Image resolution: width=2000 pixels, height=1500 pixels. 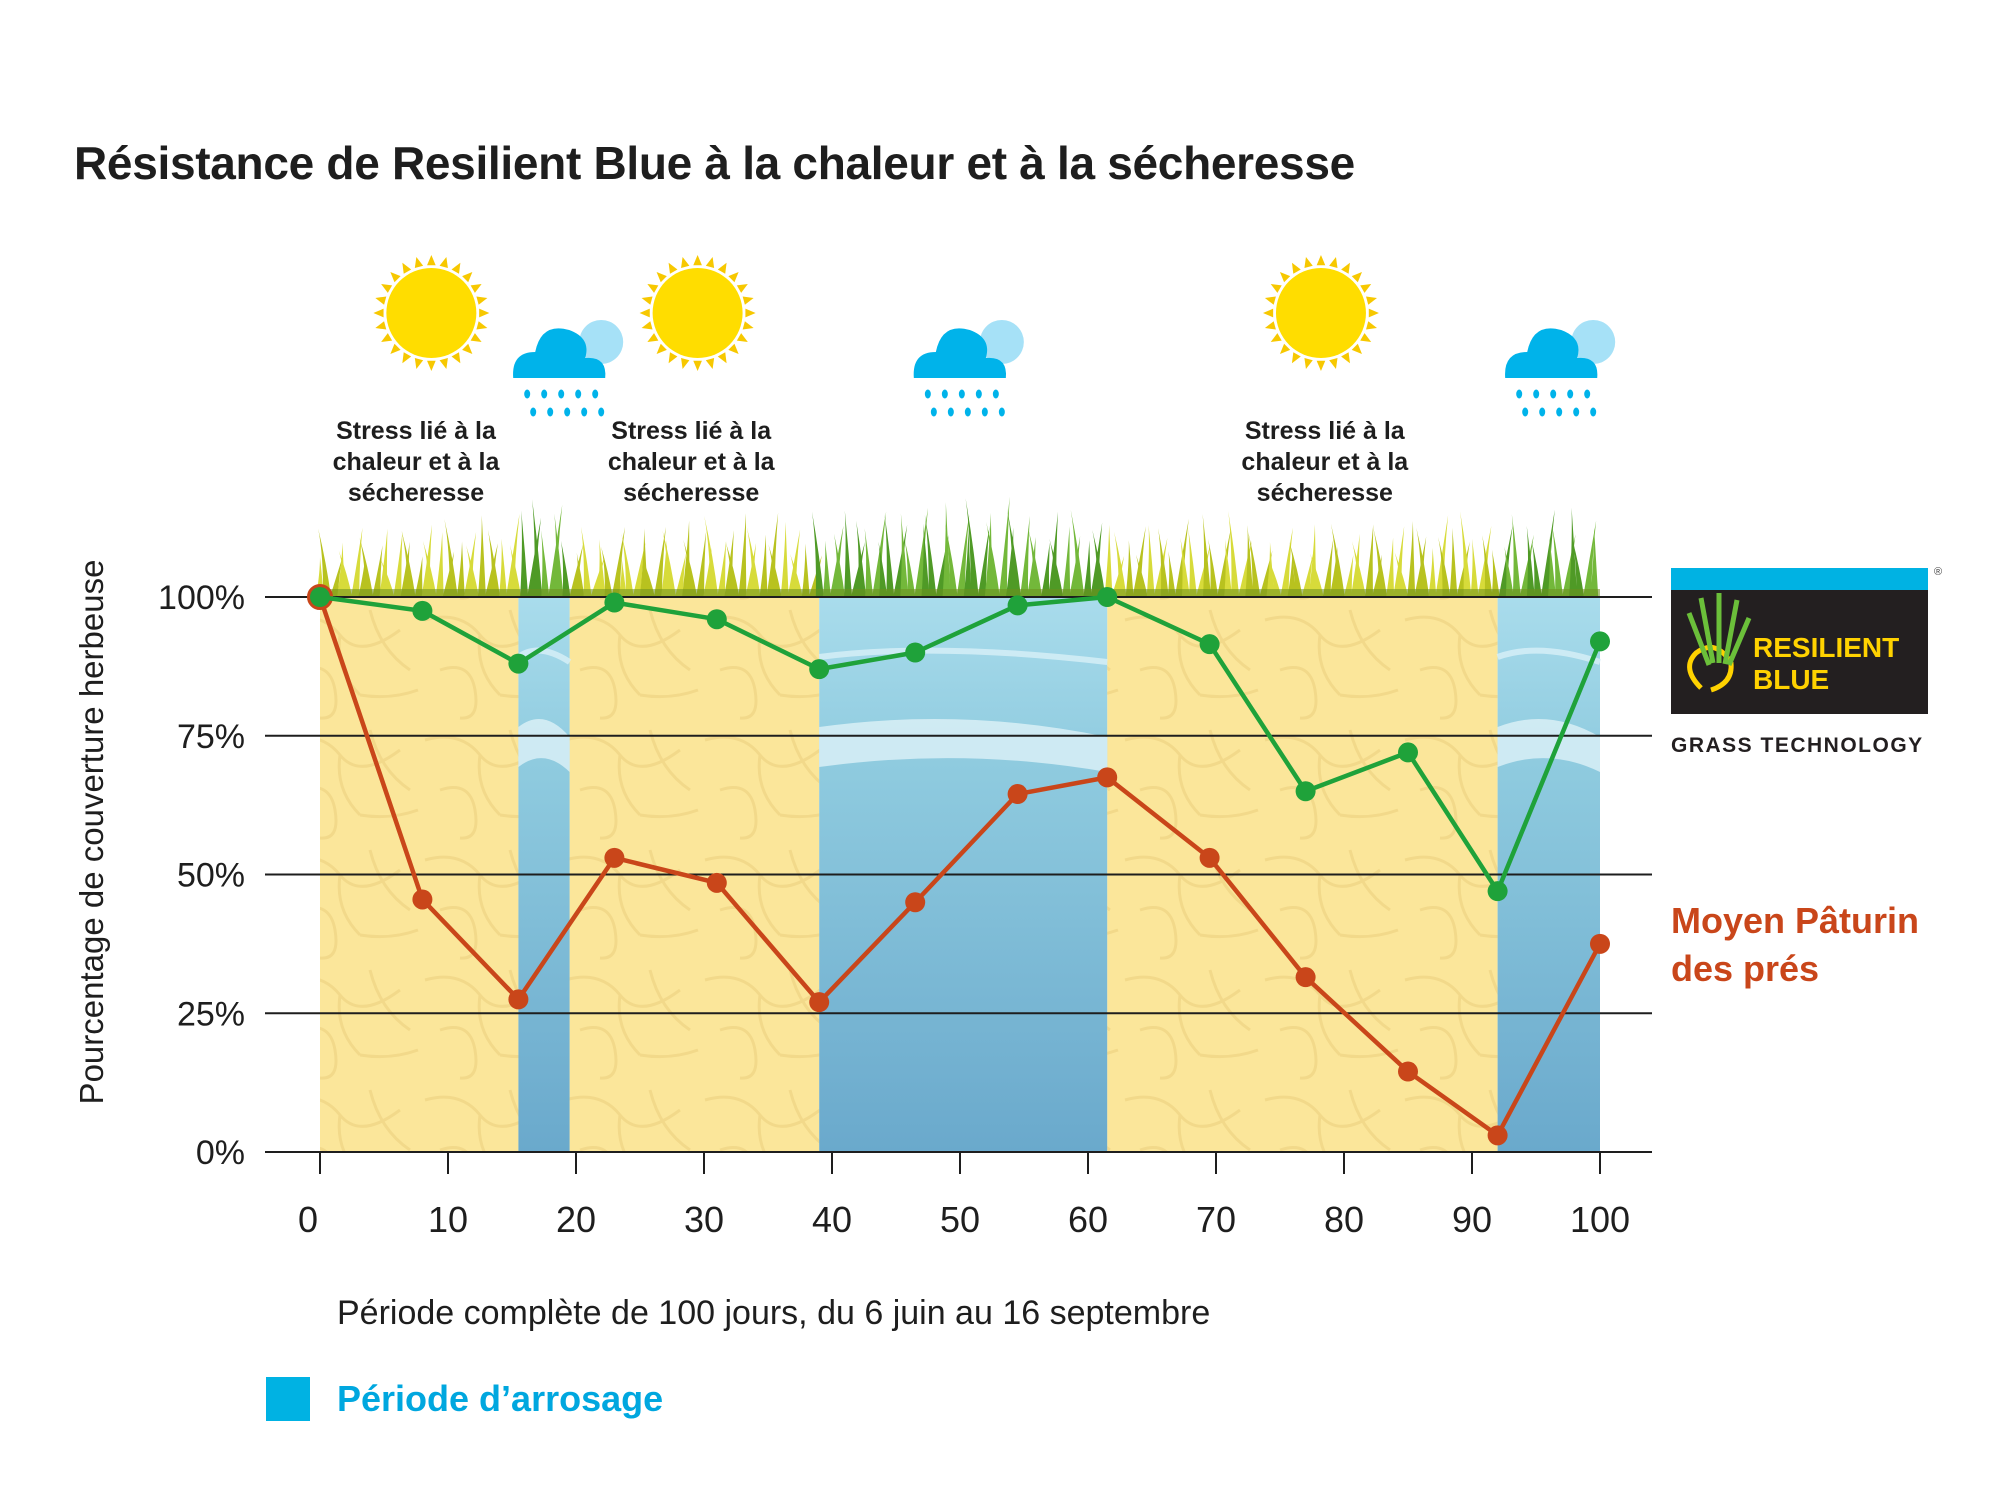 What do you see at coordinates (448, 1219) in the screenshot?
I see `x-tick-label: 10` at bounding box center [448, 1219].